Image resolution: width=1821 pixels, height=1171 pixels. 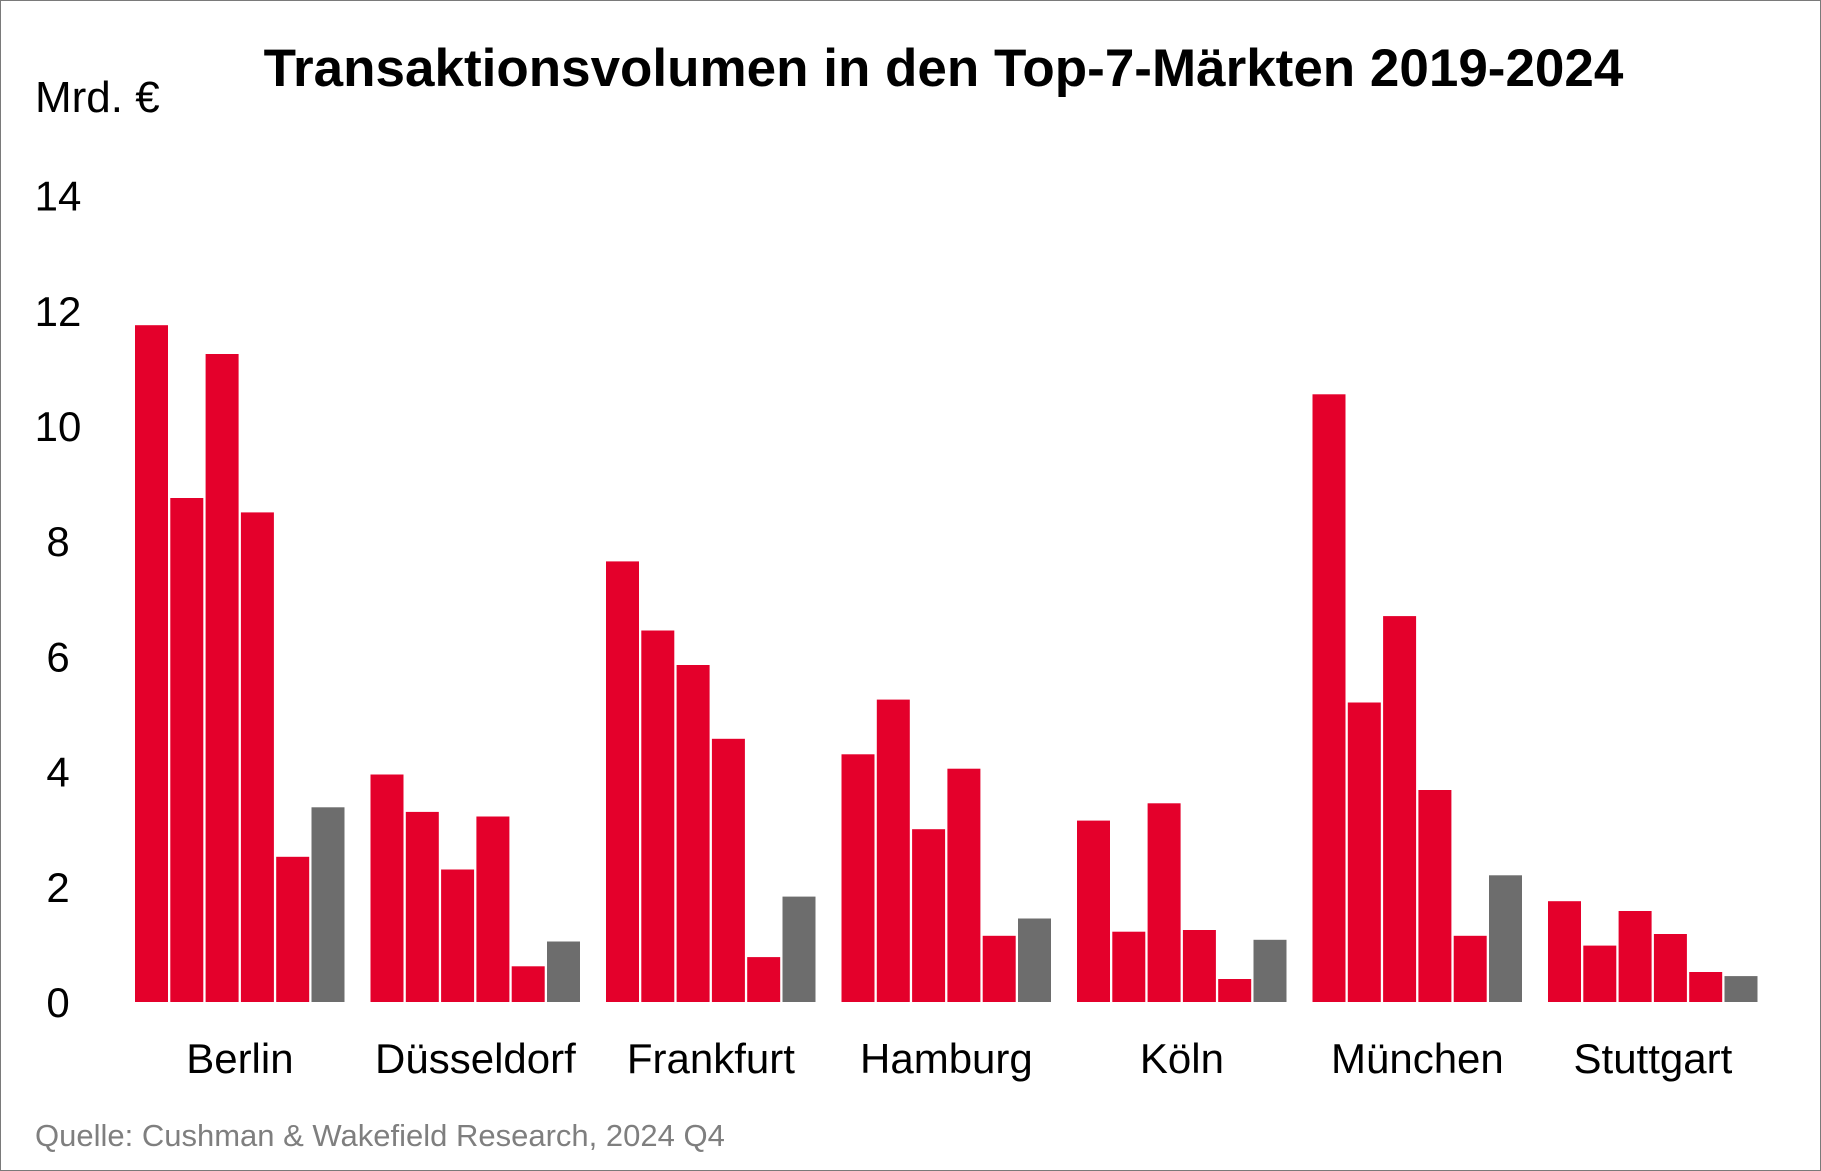 I want to click on bar-frankfurt-2020, so click(x=658, y=816).